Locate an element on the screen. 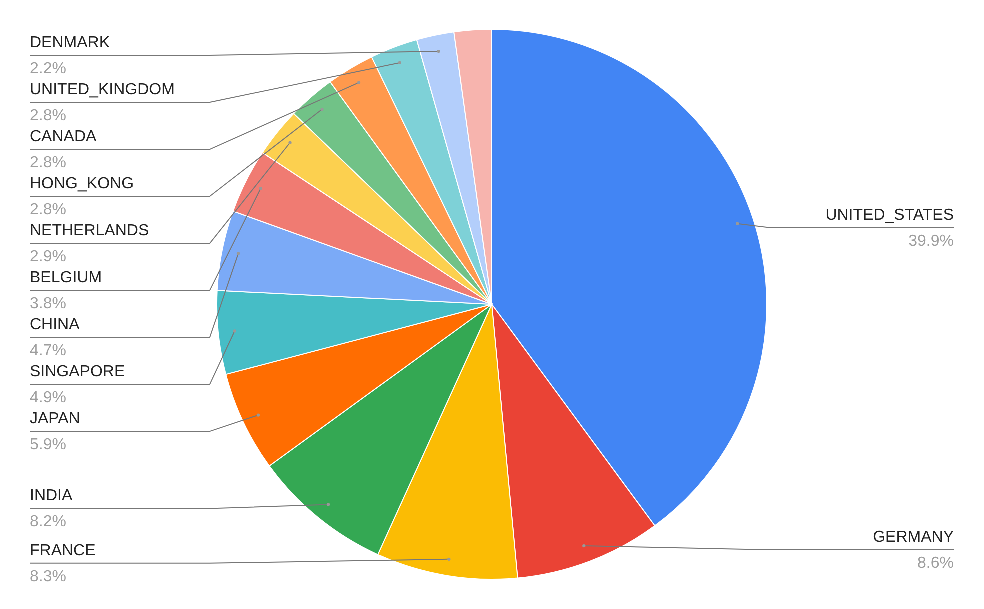  slice-label: GERMANY is located at coordinates (913, 537).